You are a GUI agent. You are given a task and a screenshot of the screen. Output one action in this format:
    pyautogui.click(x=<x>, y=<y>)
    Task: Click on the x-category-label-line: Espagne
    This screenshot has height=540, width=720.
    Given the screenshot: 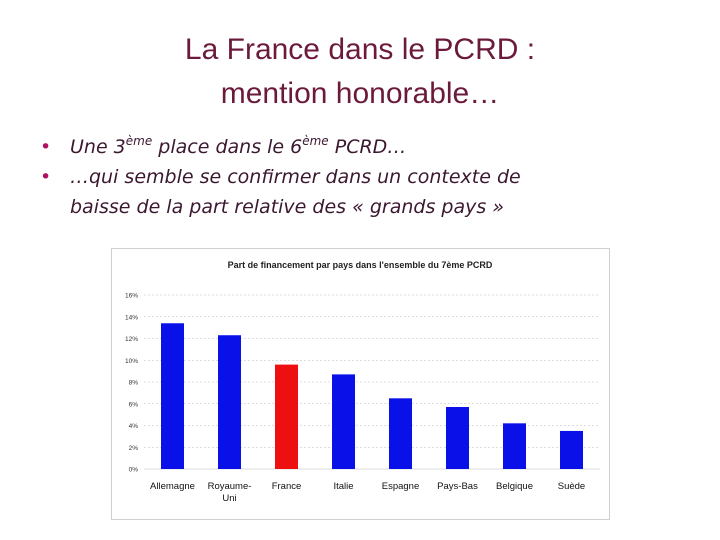 What is the action you would take?
    pyautogui.click(x=401, y=486)
    